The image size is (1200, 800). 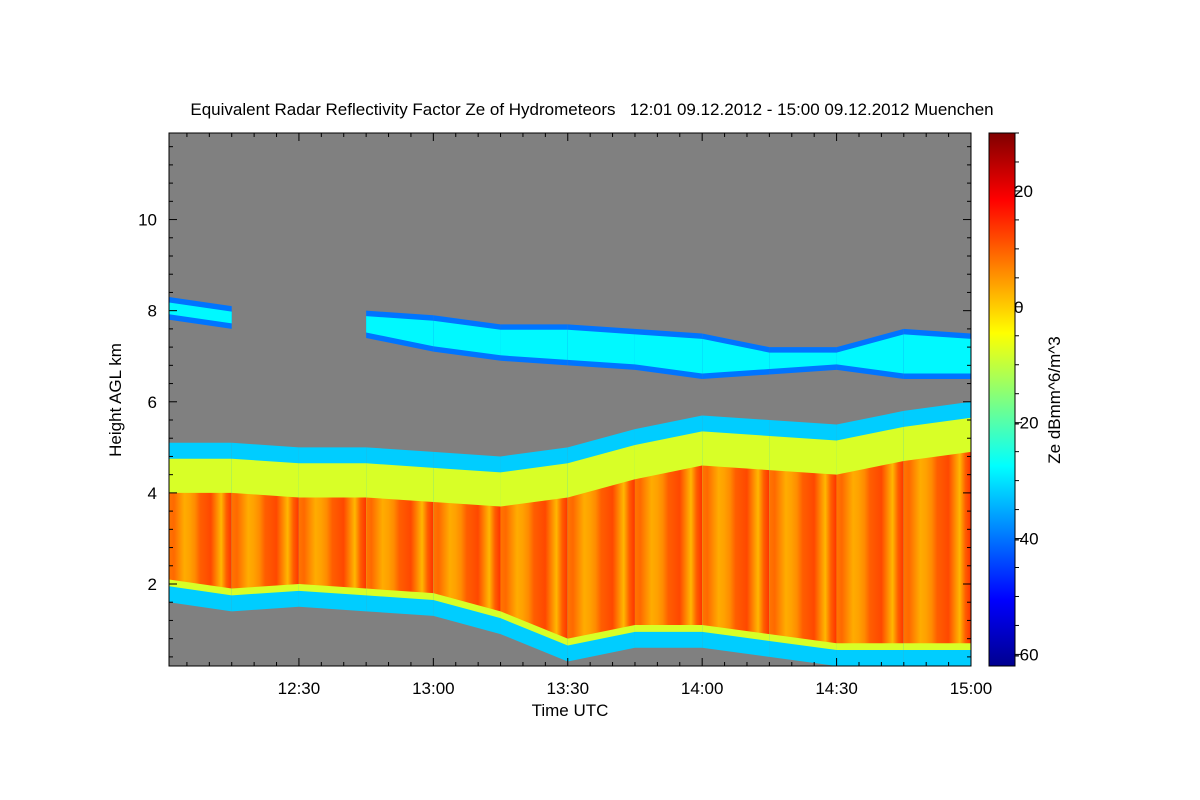 I want to click on colorbar-ticks: 20 0 -20 -40 -60, so click(x=1026, y=398).